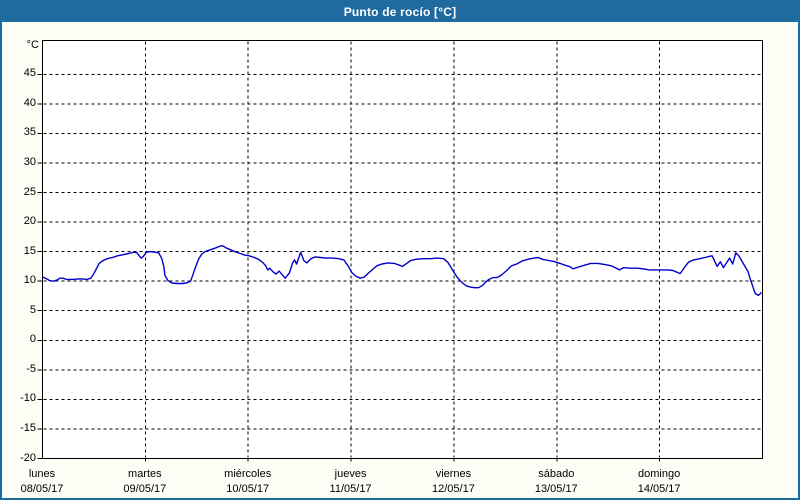 The width and height of the screenshot is (800, 500). Describe the element at coordinates (32, 309) in the screenshot. I see `y-axis-tick-label: 5` at that location.